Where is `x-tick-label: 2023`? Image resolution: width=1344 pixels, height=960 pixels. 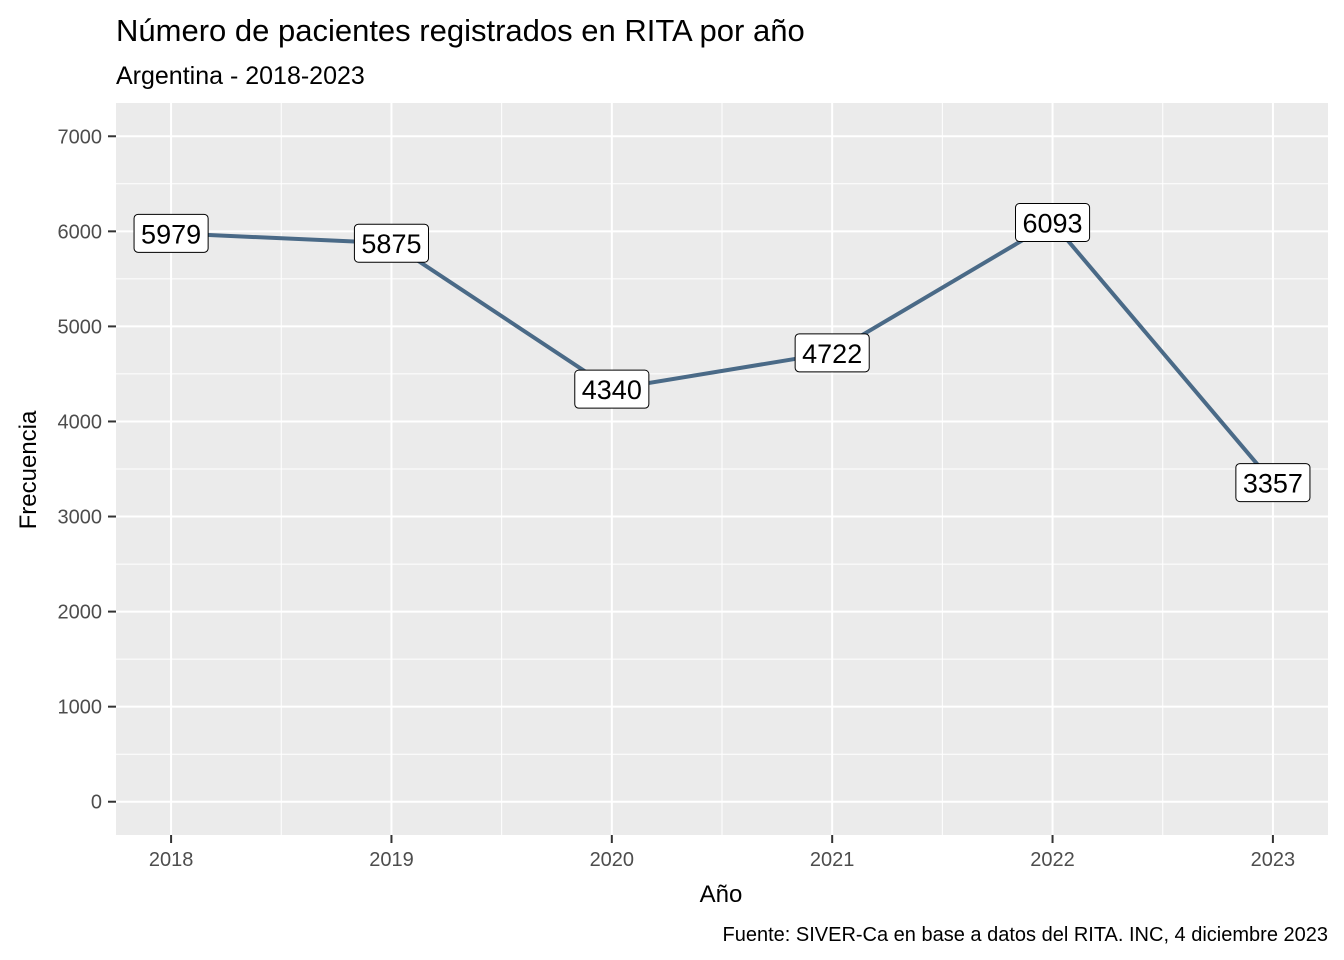 x-tick-label: 2023 is located at coordinates (1273, 860).